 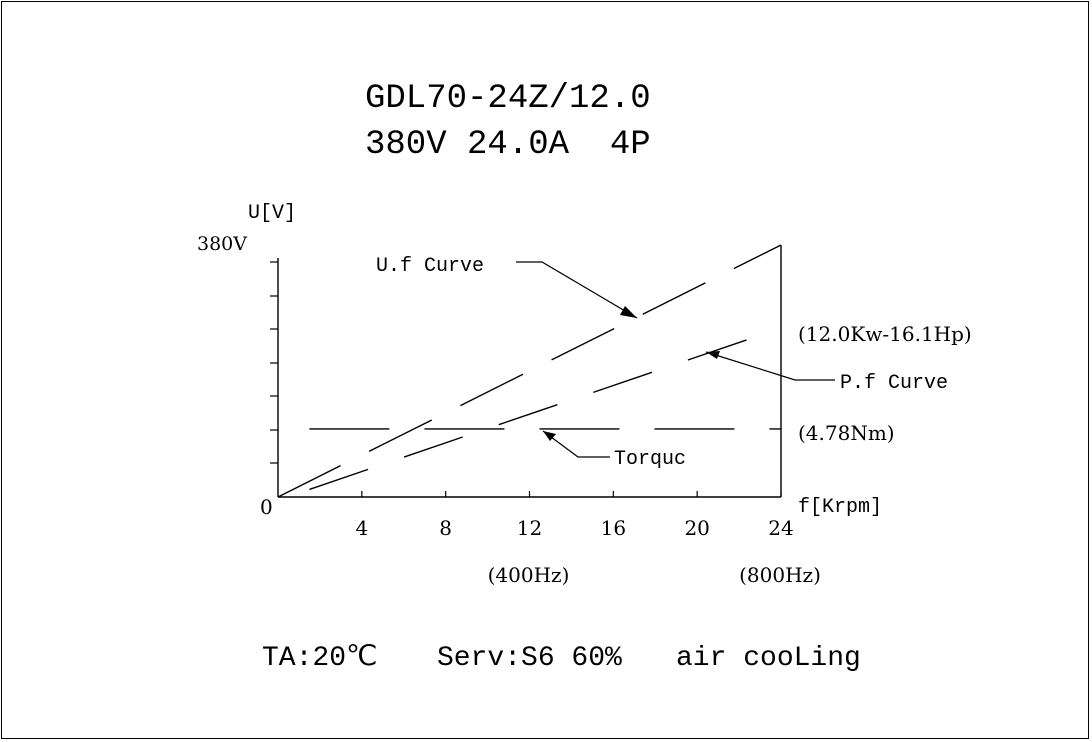 I want to click on x-ticks, so click(x=571, y=494).